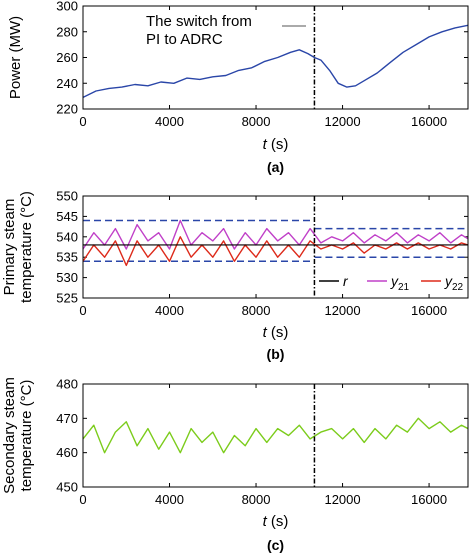  I want to click on y-tick-label: 280, so click(67, 31).